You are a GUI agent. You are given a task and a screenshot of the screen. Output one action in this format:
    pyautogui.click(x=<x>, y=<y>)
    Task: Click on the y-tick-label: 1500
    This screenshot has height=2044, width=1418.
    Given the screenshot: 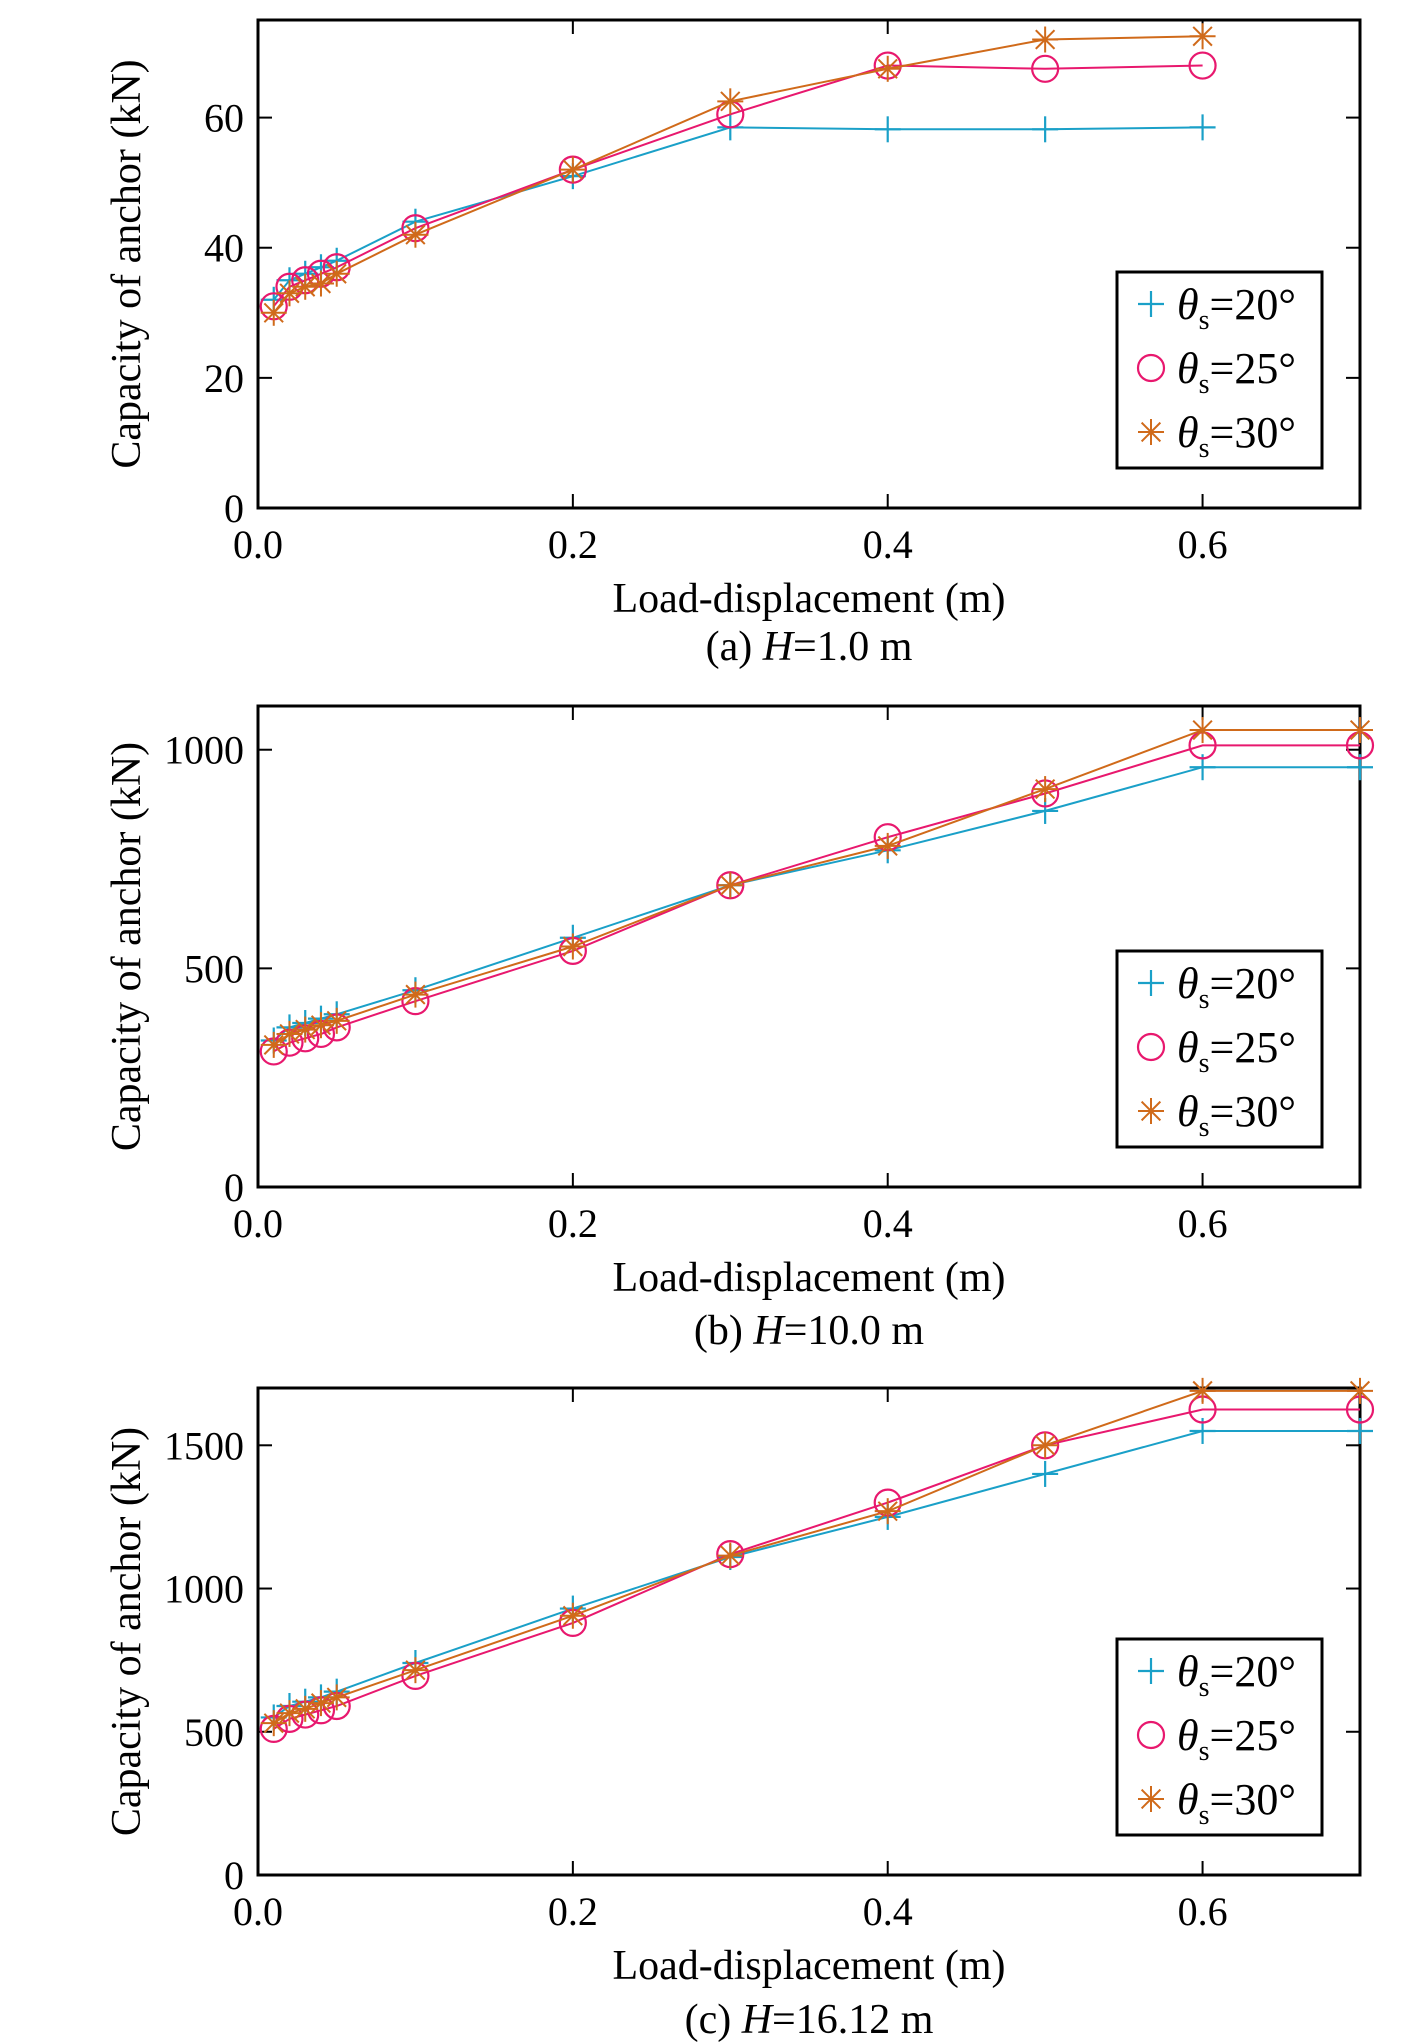 What is the action you would take?
    pyautogui.click(x=204, y=1445)
    